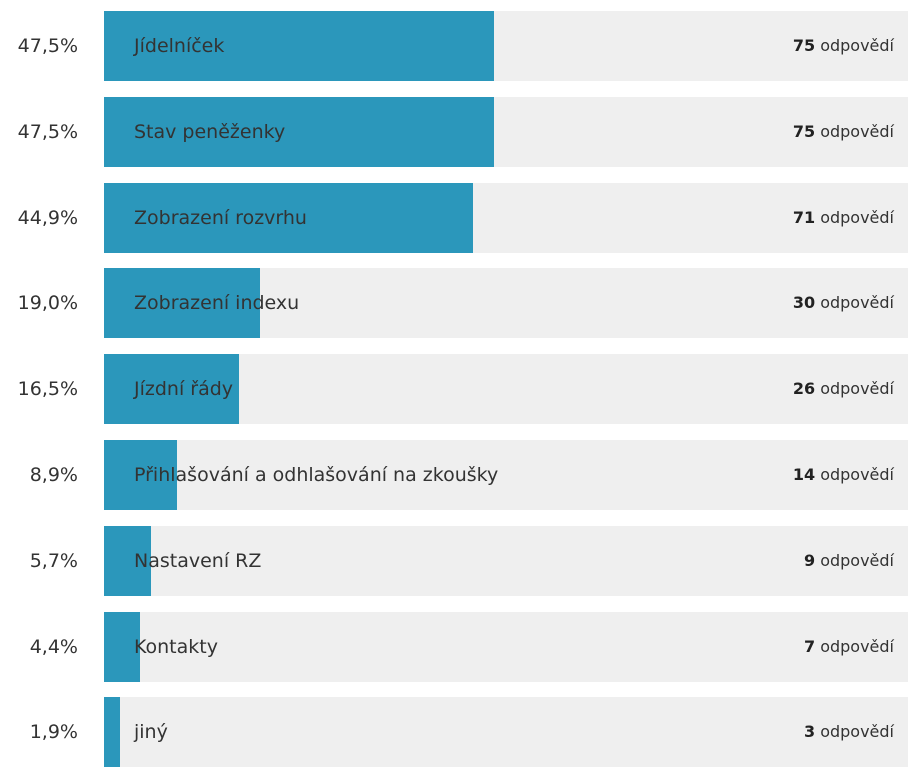 The image size is (910, 767). I want to click on response-count: 30 odpovědí, so click(843, 303).